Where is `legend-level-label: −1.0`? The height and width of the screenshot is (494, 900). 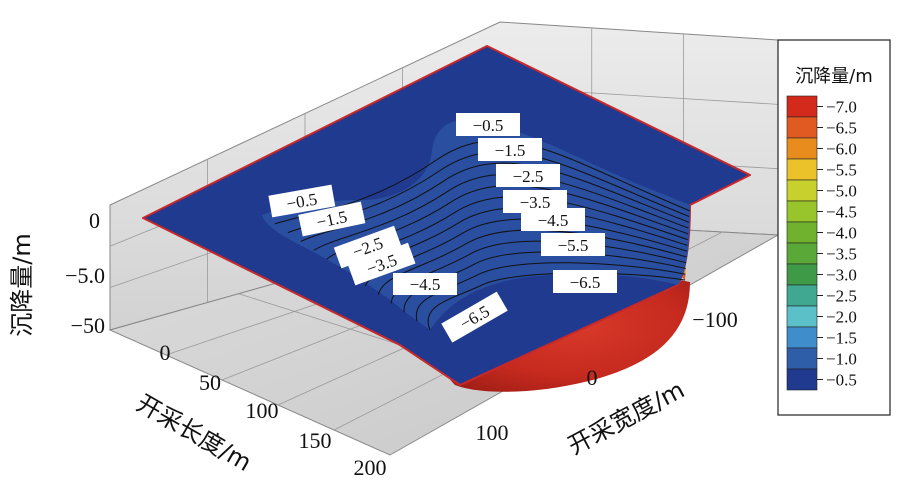 legend-level-label: −1.0 is located at coordinates (841, 359).